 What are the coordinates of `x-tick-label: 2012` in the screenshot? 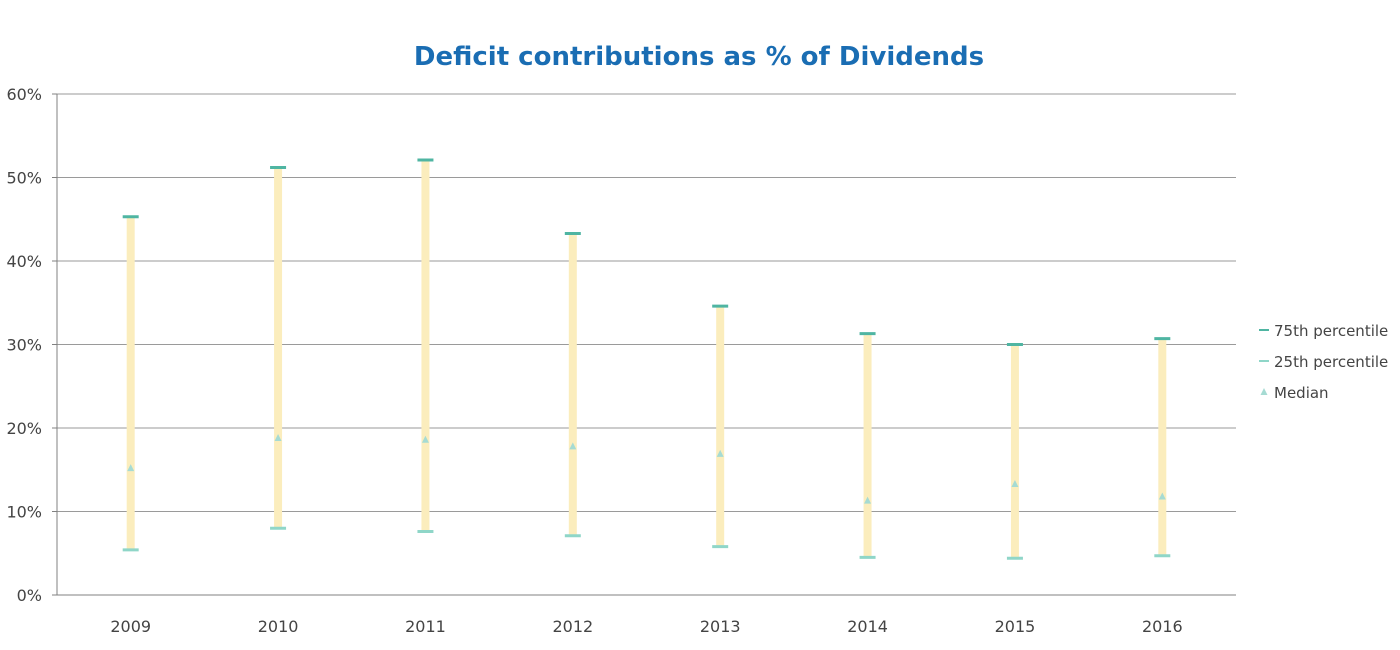 It's located at (572, 626).